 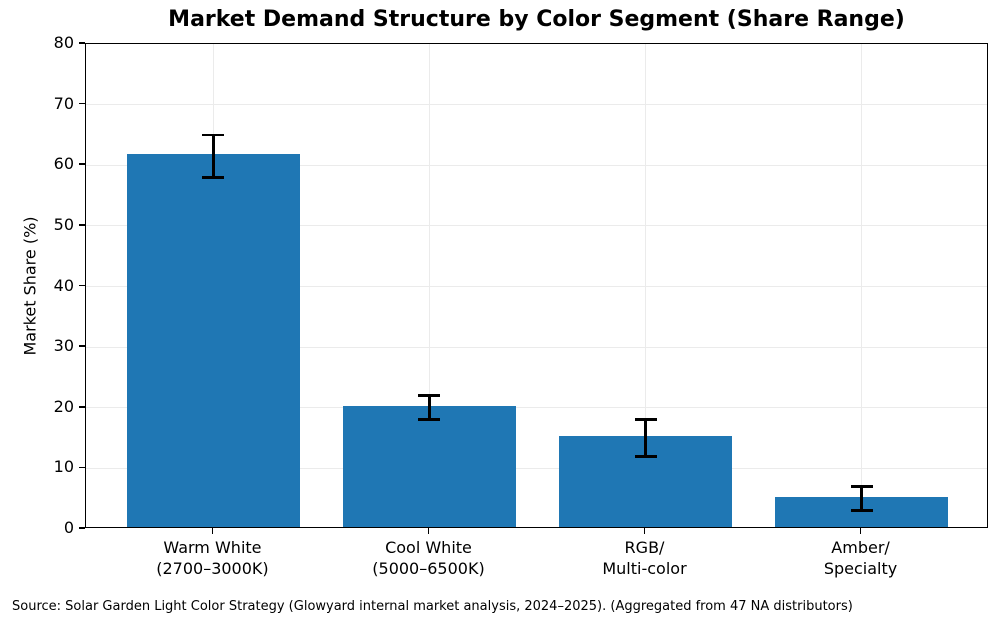 I want to click on y-tick-label: 50, so click(x=63, y=224).